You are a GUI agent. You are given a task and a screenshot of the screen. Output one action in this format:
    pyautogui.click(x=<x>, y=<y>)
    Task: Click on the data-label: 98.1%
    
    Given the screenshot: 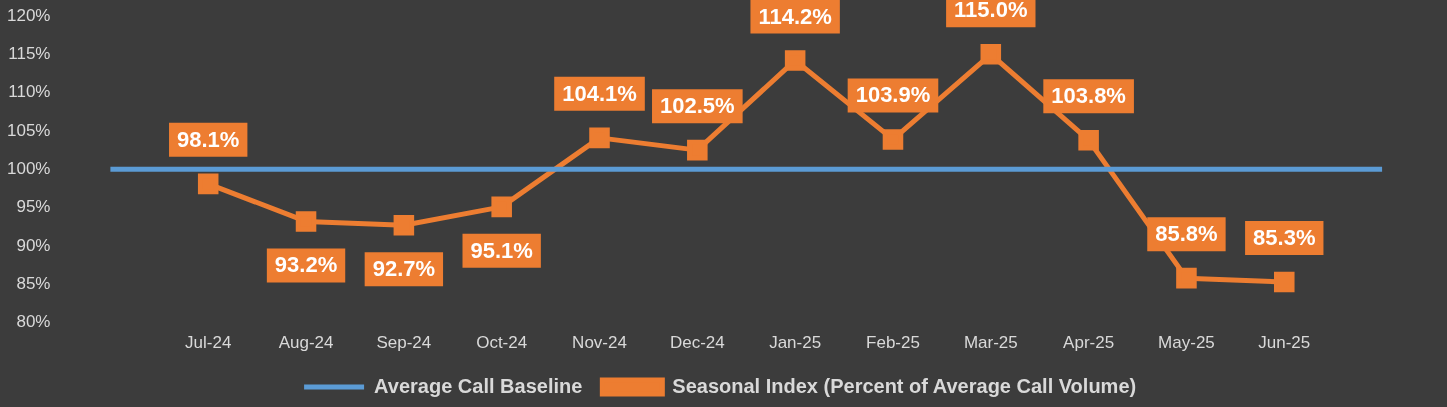 What is the action you would take?
    pyautogui.click(x=208, y=139)
    